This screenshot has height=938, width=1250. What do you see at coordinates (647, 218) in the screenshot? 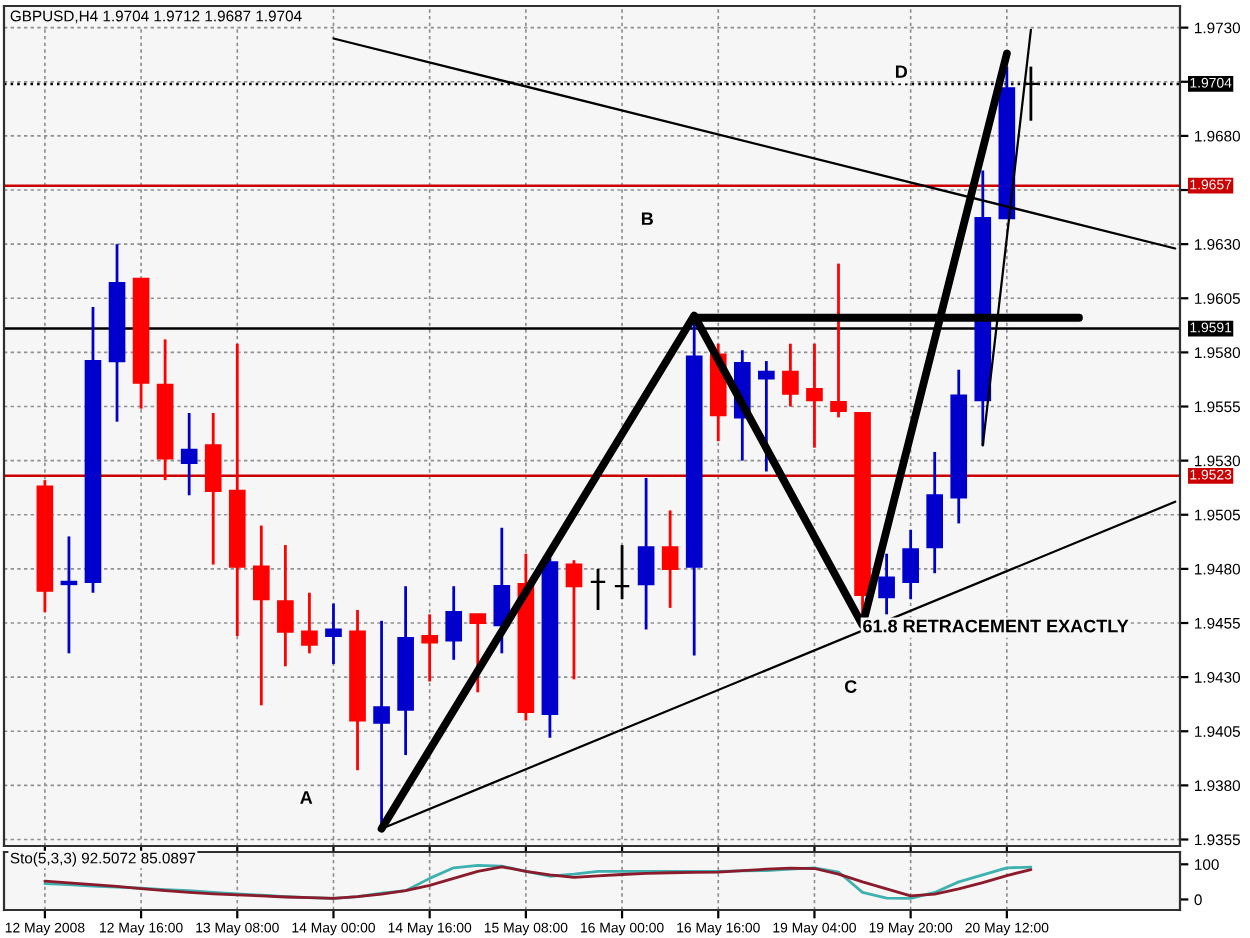
I see `annotation: B` at bounding box center [647, 218].